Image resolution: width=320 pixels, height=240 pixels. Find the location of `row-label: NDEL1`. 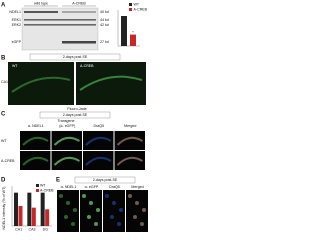

row-label: NDEL1 is located at coordinates (15, 12).